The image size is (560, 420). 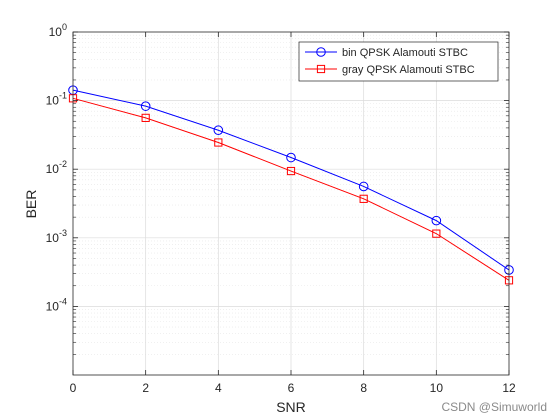 I want to click on y-tick-label: 10⁰, so click(x=58, y=30).